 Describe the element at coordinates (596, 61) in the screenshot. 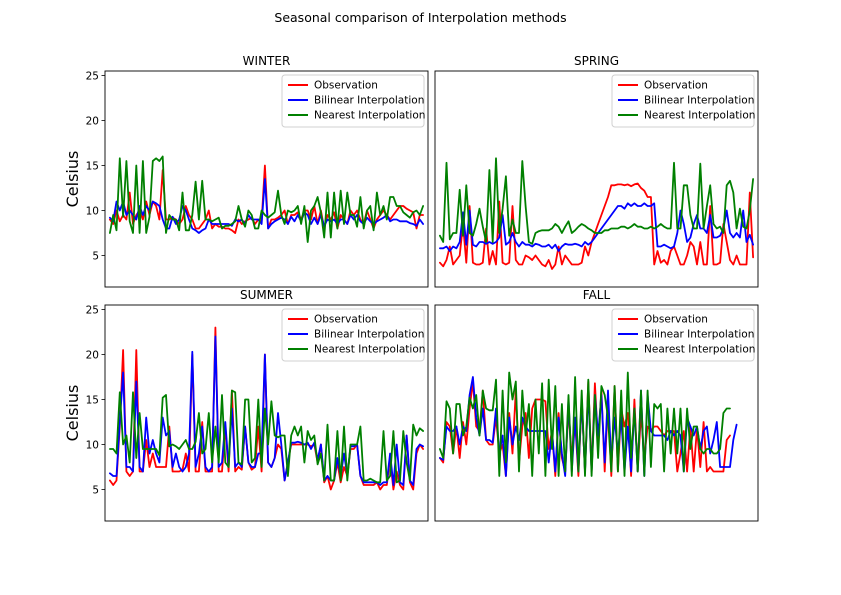

I see `subplot-title: SPRING` at that location.